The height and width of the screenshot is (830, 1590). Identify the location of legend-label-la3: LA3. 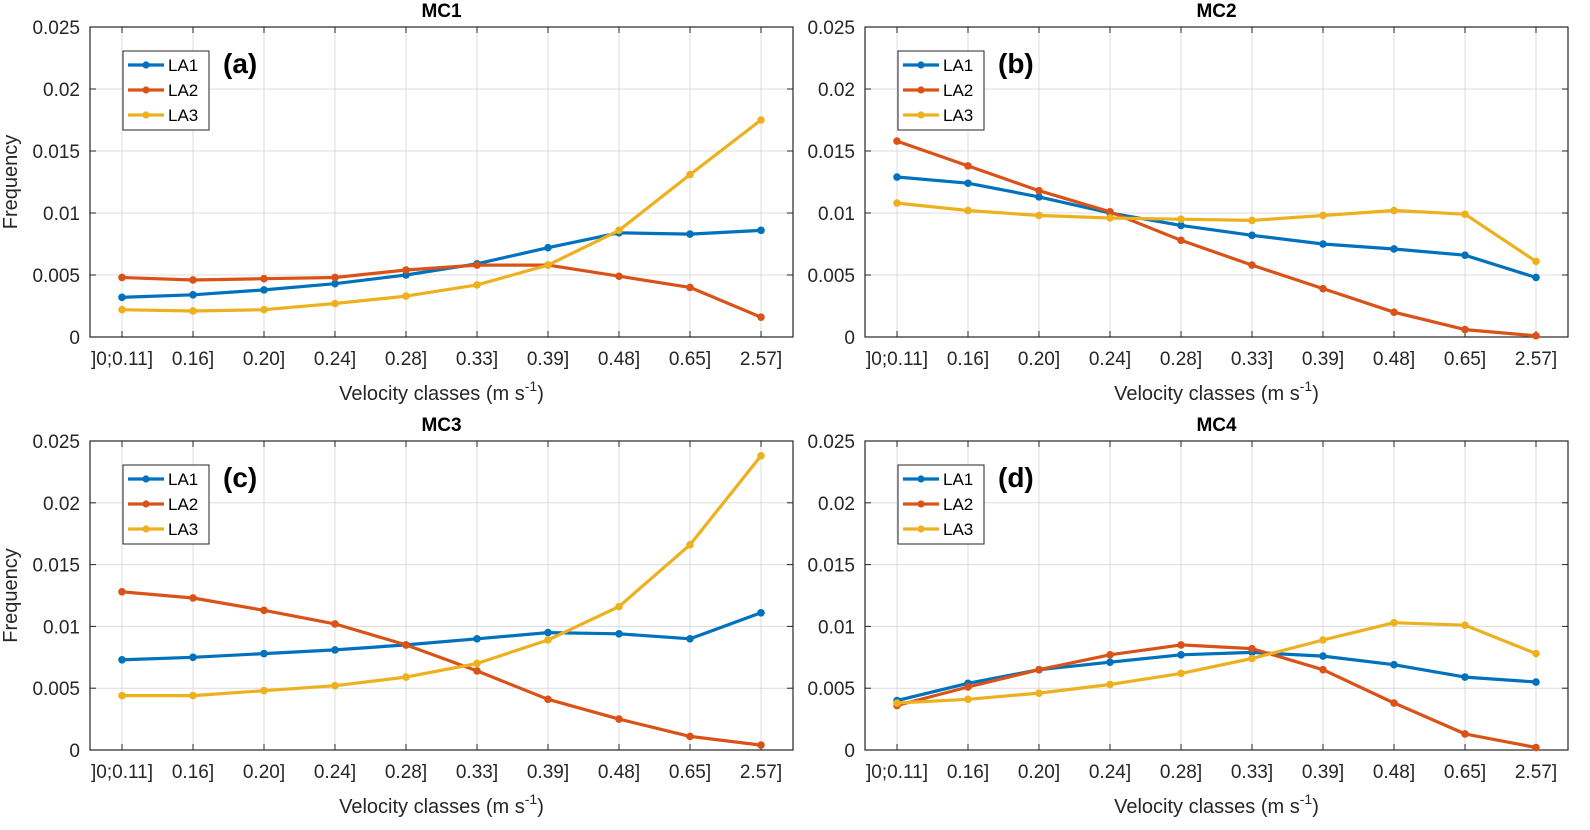
(958, 529).